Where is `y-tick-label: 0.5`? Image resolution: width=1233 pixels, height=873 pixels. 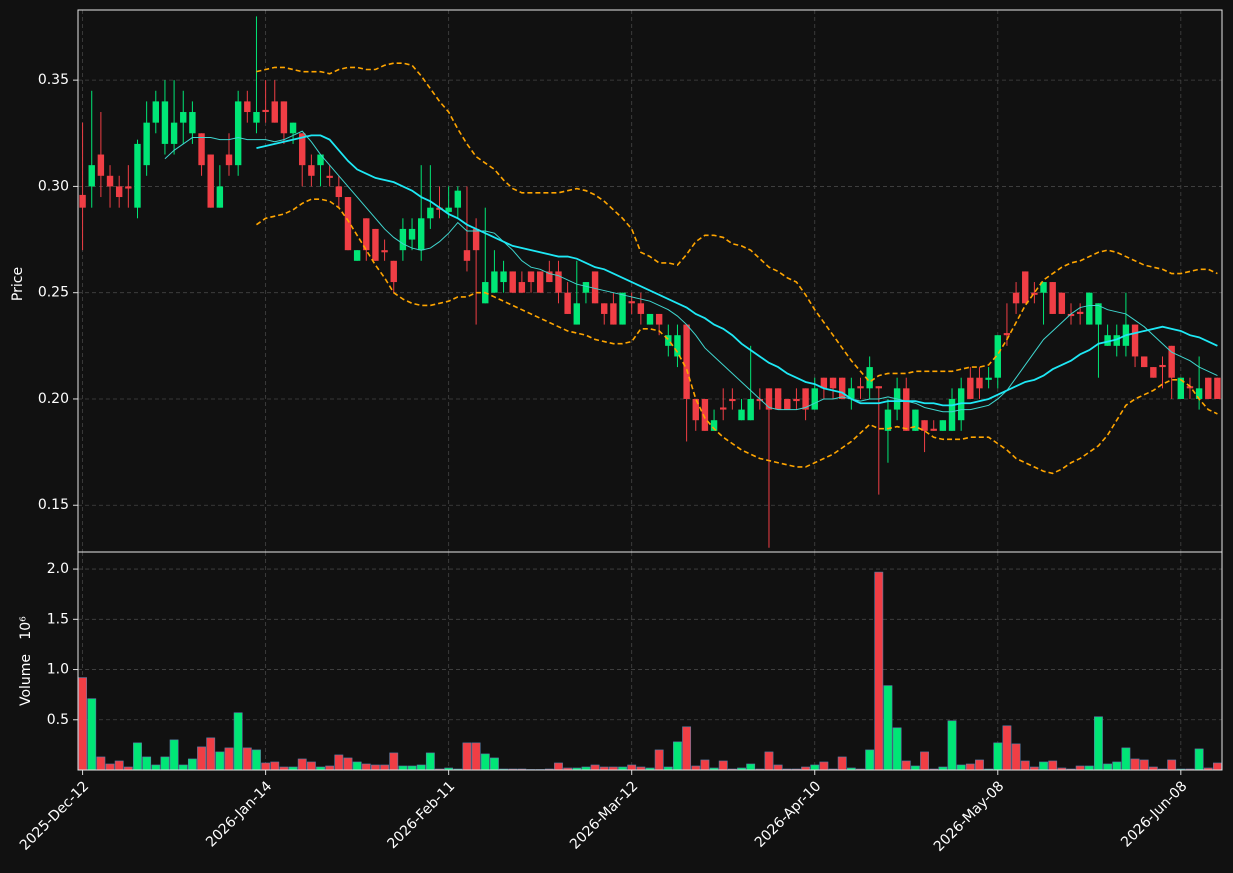 y-tick-label: 0.5 is located at coordinates (58, 720).